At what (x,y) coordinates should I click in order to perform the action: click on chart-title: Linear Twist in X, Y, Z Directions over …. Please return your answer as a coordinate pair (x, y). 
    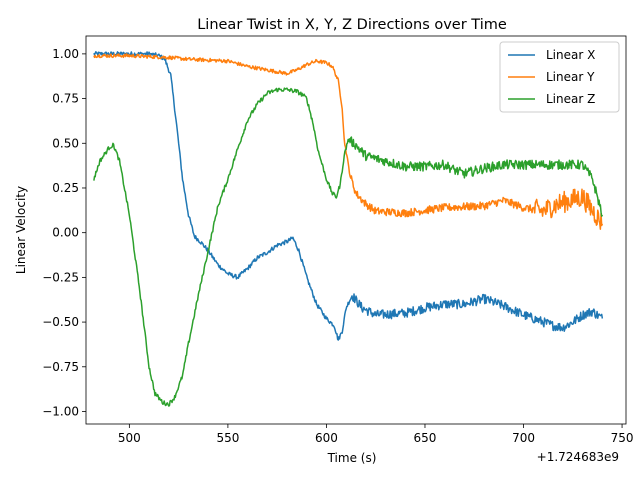
    Looking at the image, I should click on (352, 25).